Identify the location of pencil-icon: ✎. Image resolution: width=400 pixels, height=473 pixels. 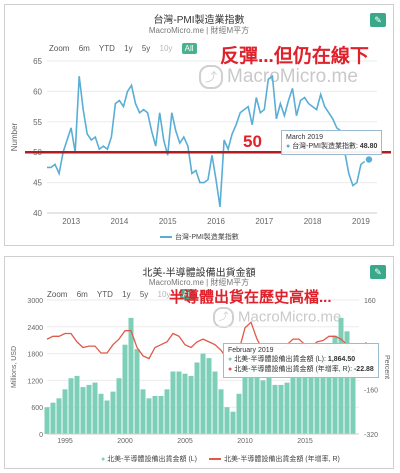
(378, 272).